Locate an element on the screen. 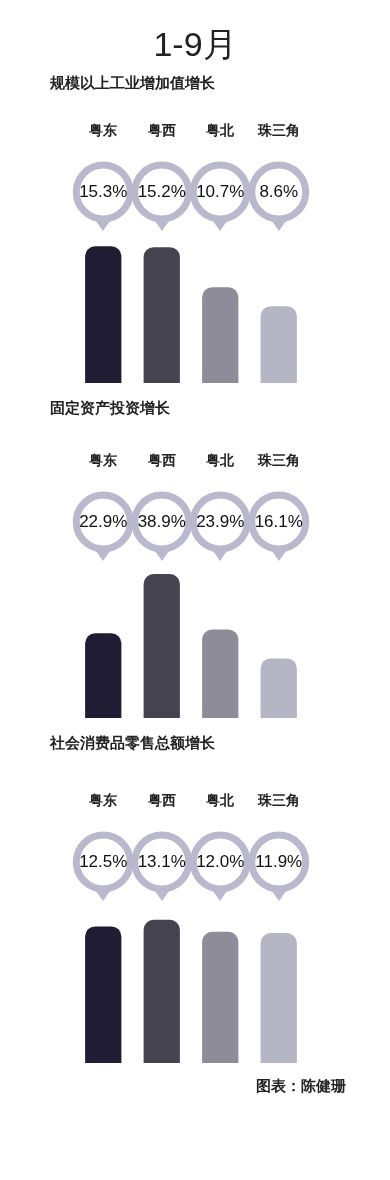 The image size is (390, 1180). data-label: 12.0% is located at coordinates (220, 861).